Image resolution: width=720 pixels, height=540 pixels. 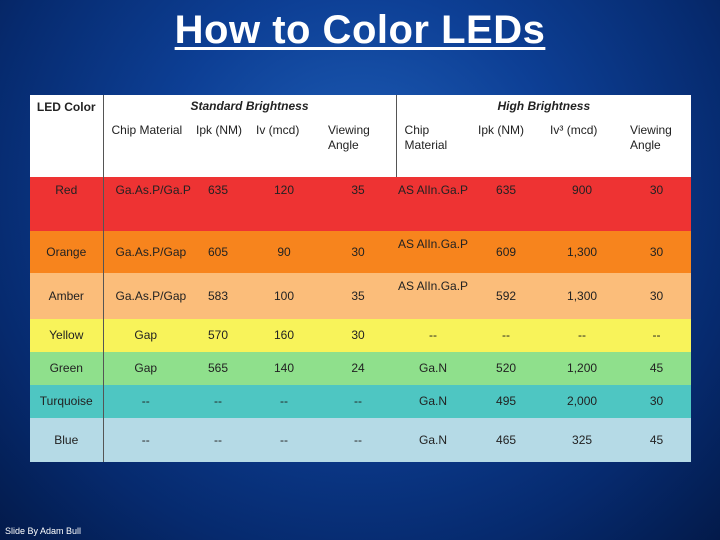 I want to click on std-ipk-cell: 605, so click(x=218, y=252).